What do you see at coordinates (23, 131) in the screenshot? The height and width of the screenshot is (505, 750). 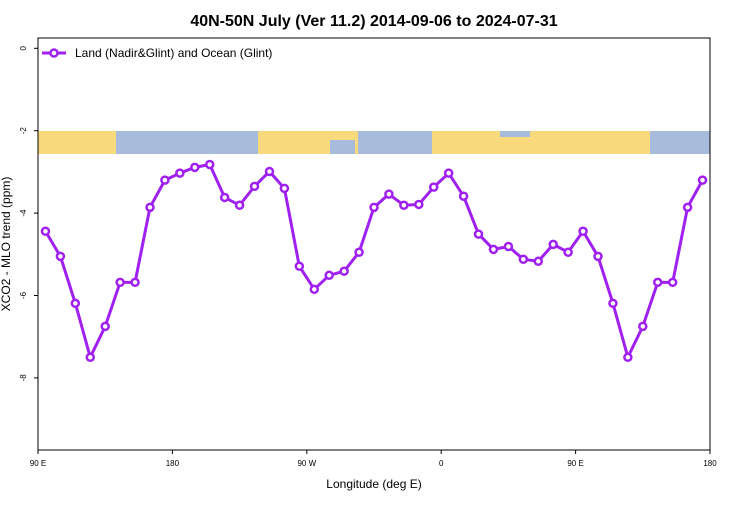 I see `y-tick-label: -2` at bounding box center [23, 131].